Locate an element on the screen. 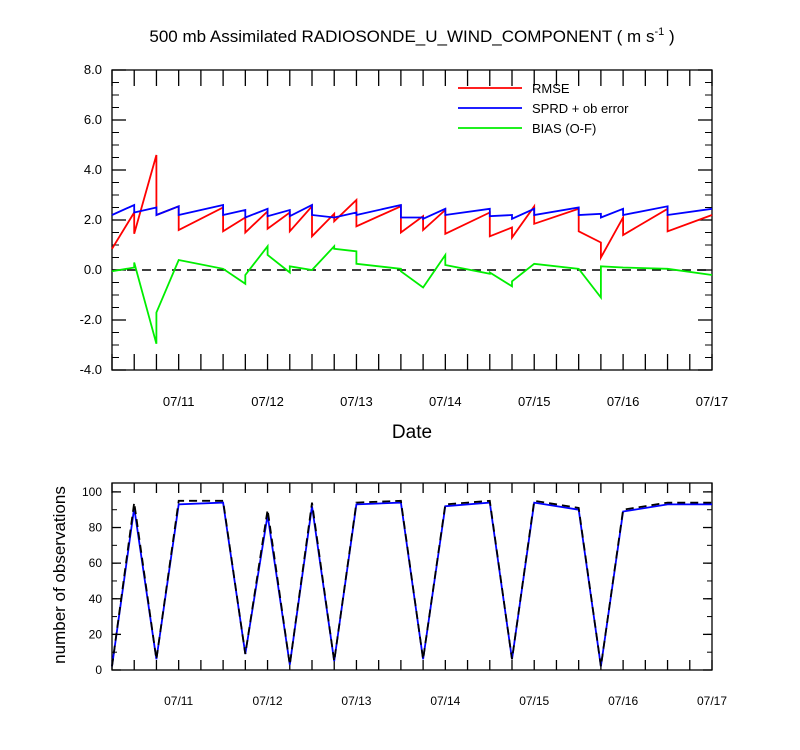  y-tick-label: 60 is located at coordinates (96, 563).